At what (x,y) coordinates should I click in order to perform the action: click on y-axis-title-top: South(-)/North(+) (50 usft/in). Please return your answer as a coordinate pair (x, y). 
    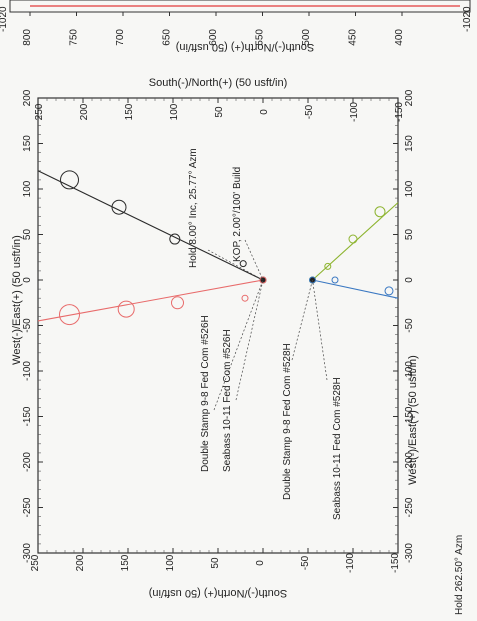
    Looking at the image, I should click on (218, 83).